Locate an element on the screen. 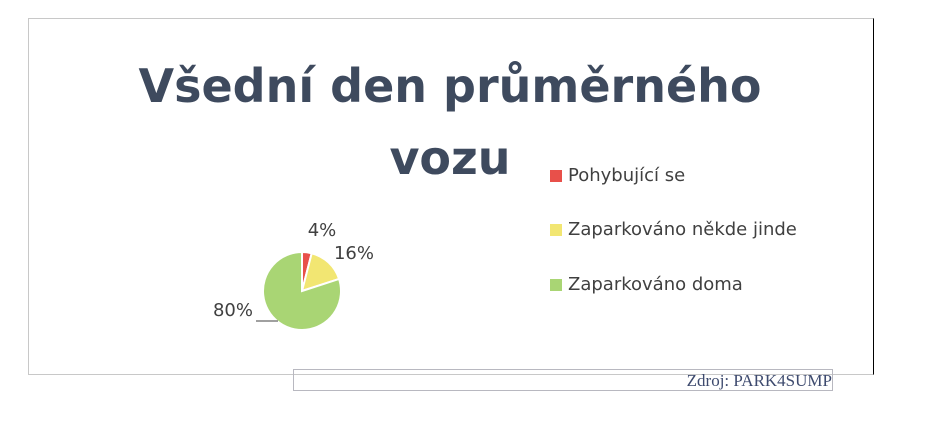  legend-label: Zaparkováno doma is located at coordinates (655, 284).